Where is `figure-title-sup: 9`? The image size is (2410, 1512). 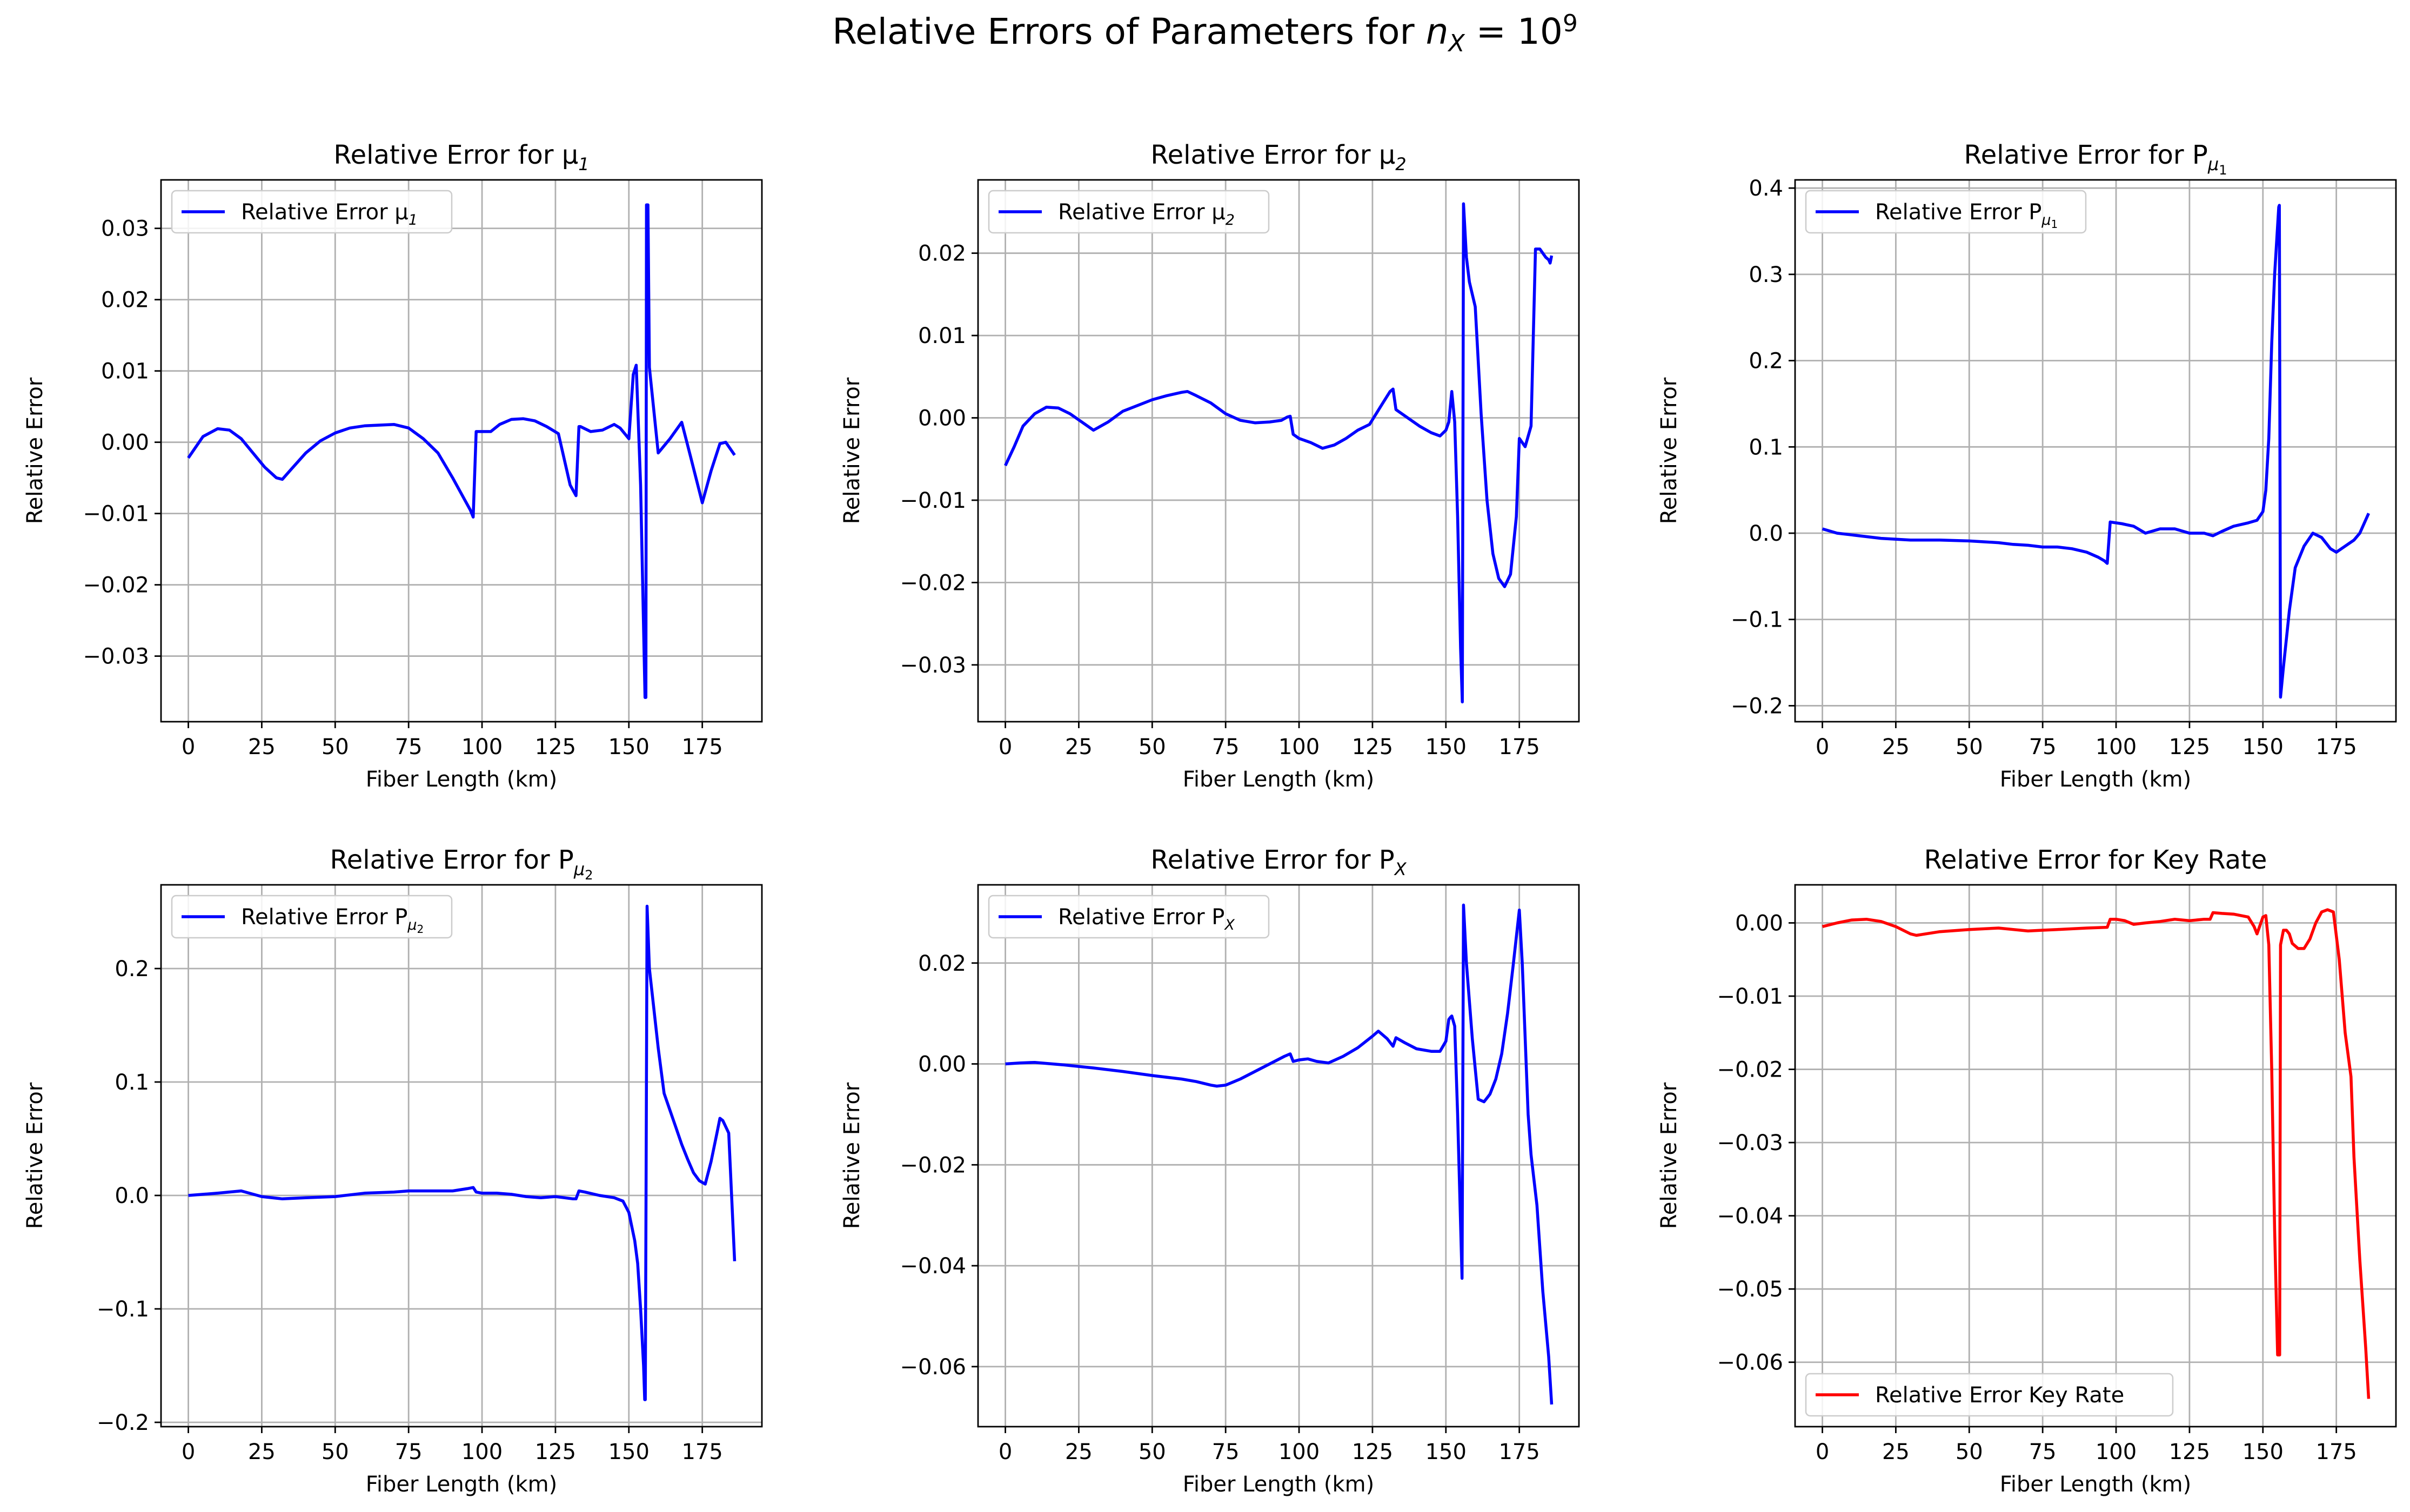 figure-title-sup: 9 is located at coordinates (1570, 23).